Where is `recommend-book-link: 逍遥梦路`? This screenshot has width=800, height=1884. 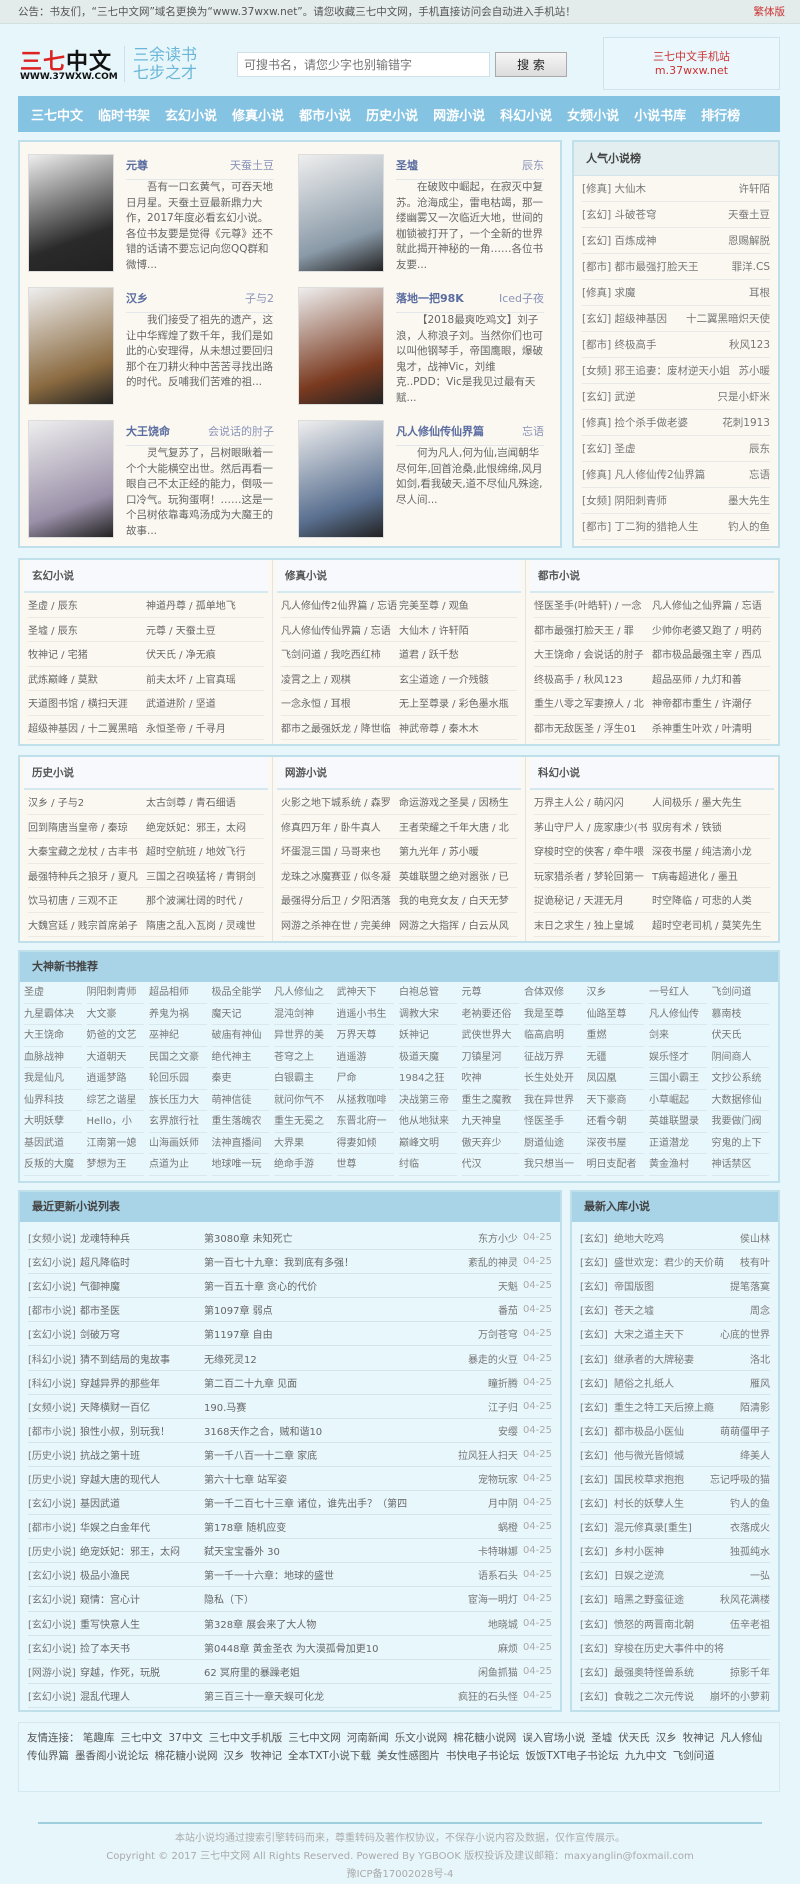 recommend-book-link: 逍遥梦路 is located at coordinates (115, 1079).